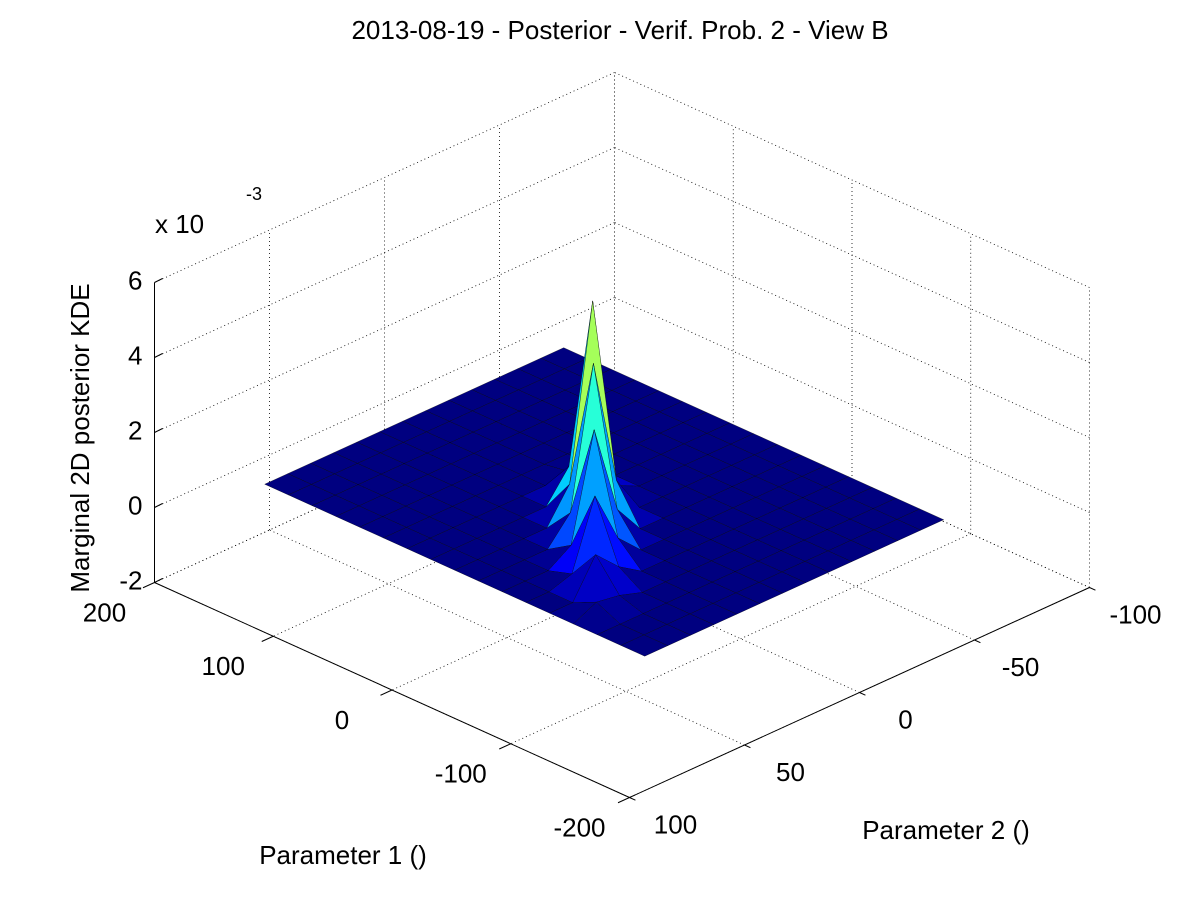 This screenshot has width=1201, height=905. What do you see at coordinates (80, 437) in the screenshot?
I see `z-axis-label: Marginal 2D posterior KDE` at bounding box center [80, 437].